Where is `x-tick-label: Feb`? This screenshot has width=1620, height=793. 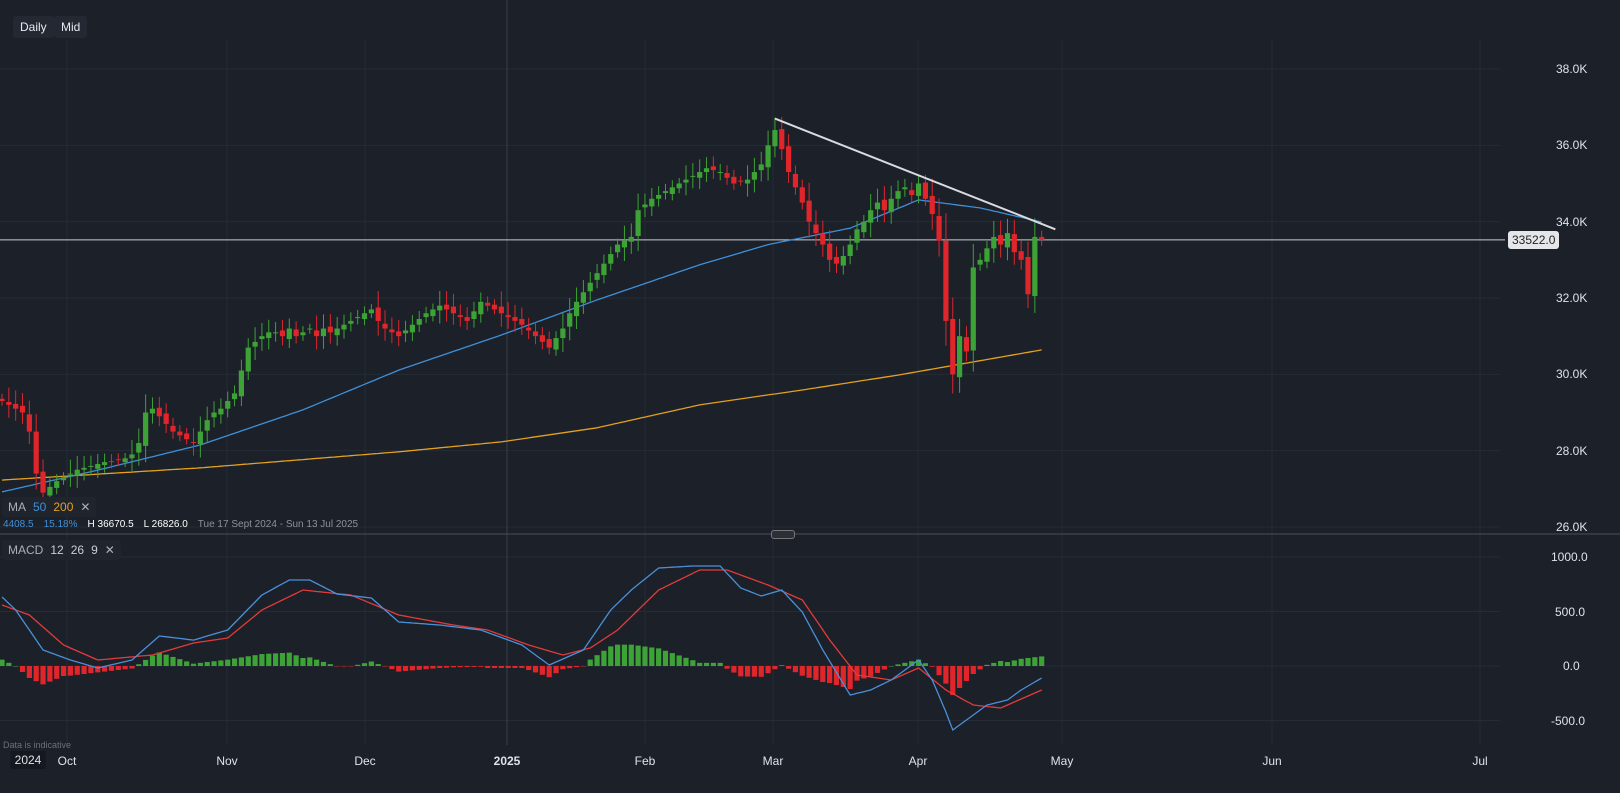
x-tick-label: Feb is located at coordinates (645, 761).